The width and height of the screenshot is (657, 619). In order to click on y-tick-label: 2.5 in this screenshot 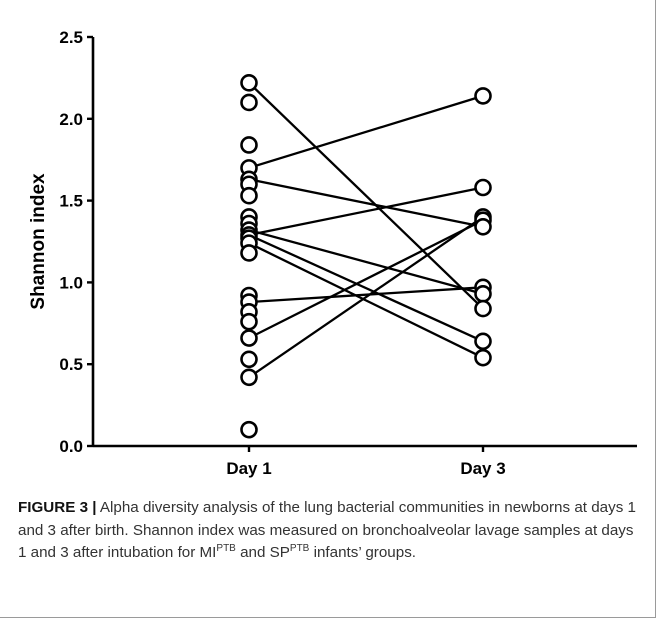, I will do `click(71, 37)`.